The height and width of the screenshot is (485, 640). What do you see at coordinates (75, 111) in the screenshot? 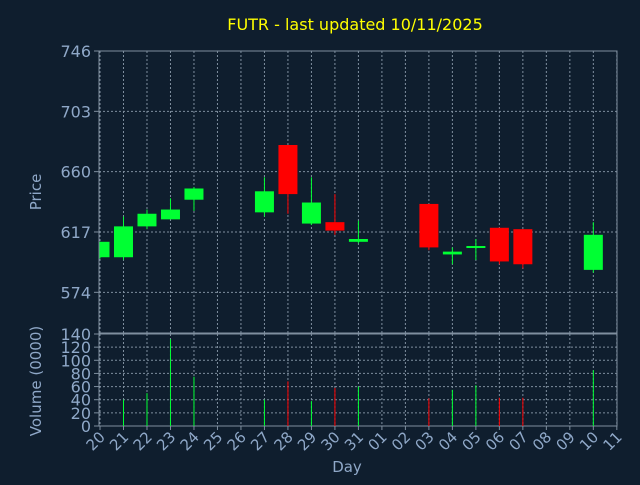
I see `price-tick-label: 703` at bounding box center [75, 111].